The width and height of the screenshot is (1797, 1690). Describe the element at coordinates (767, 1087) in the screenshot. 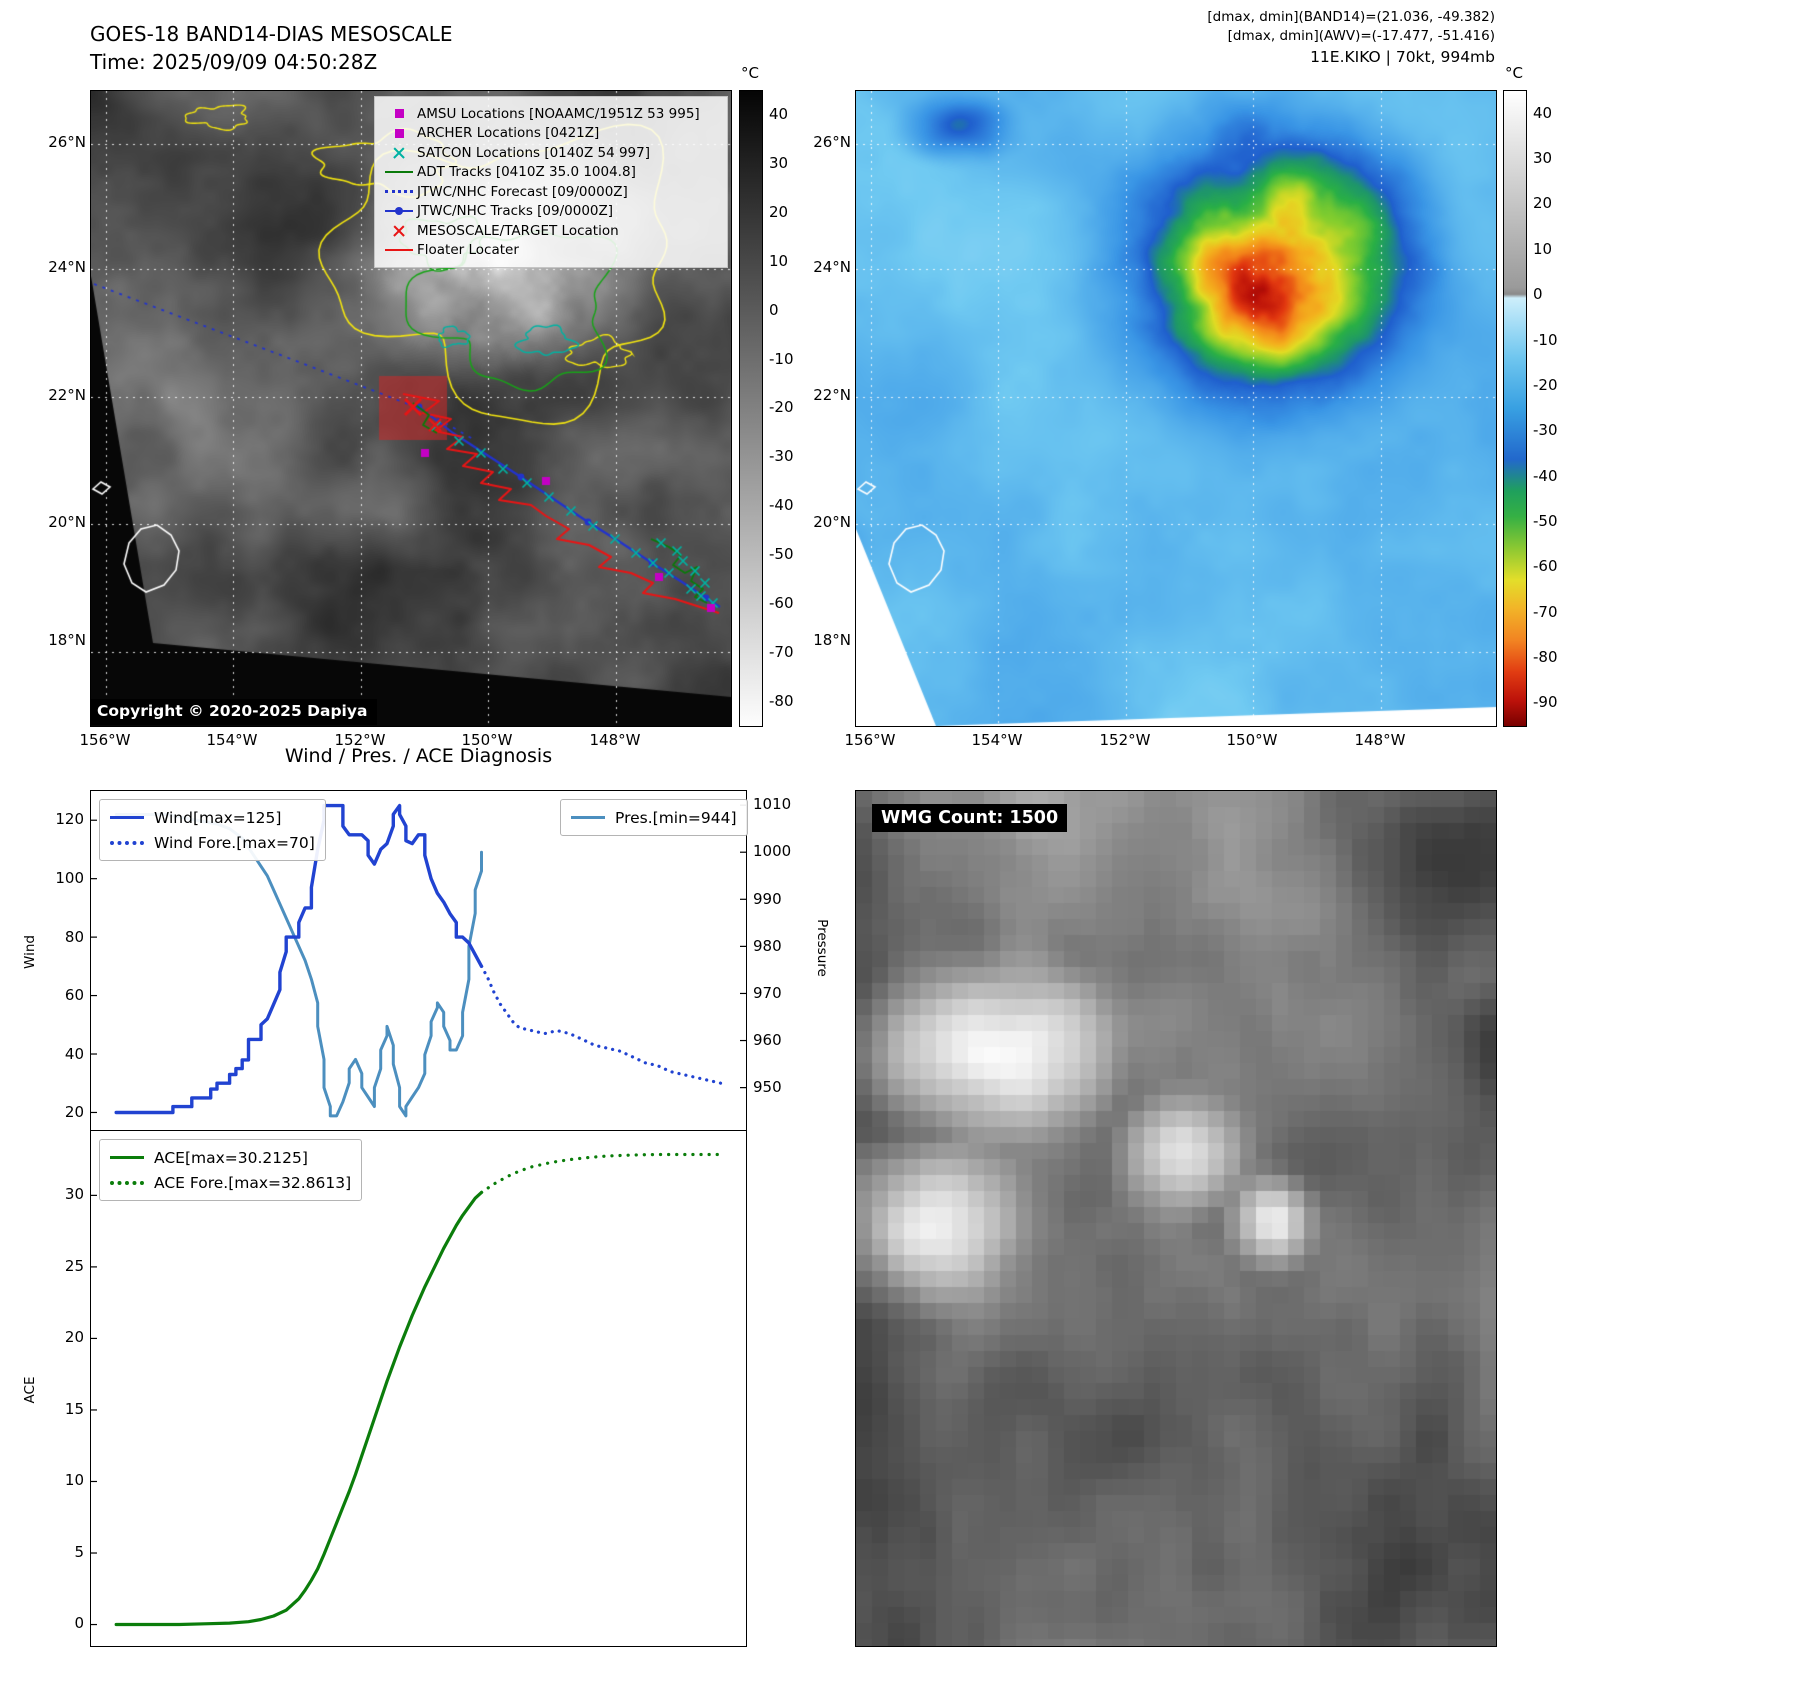

I see `pressure-y-tick: 950` at that location.